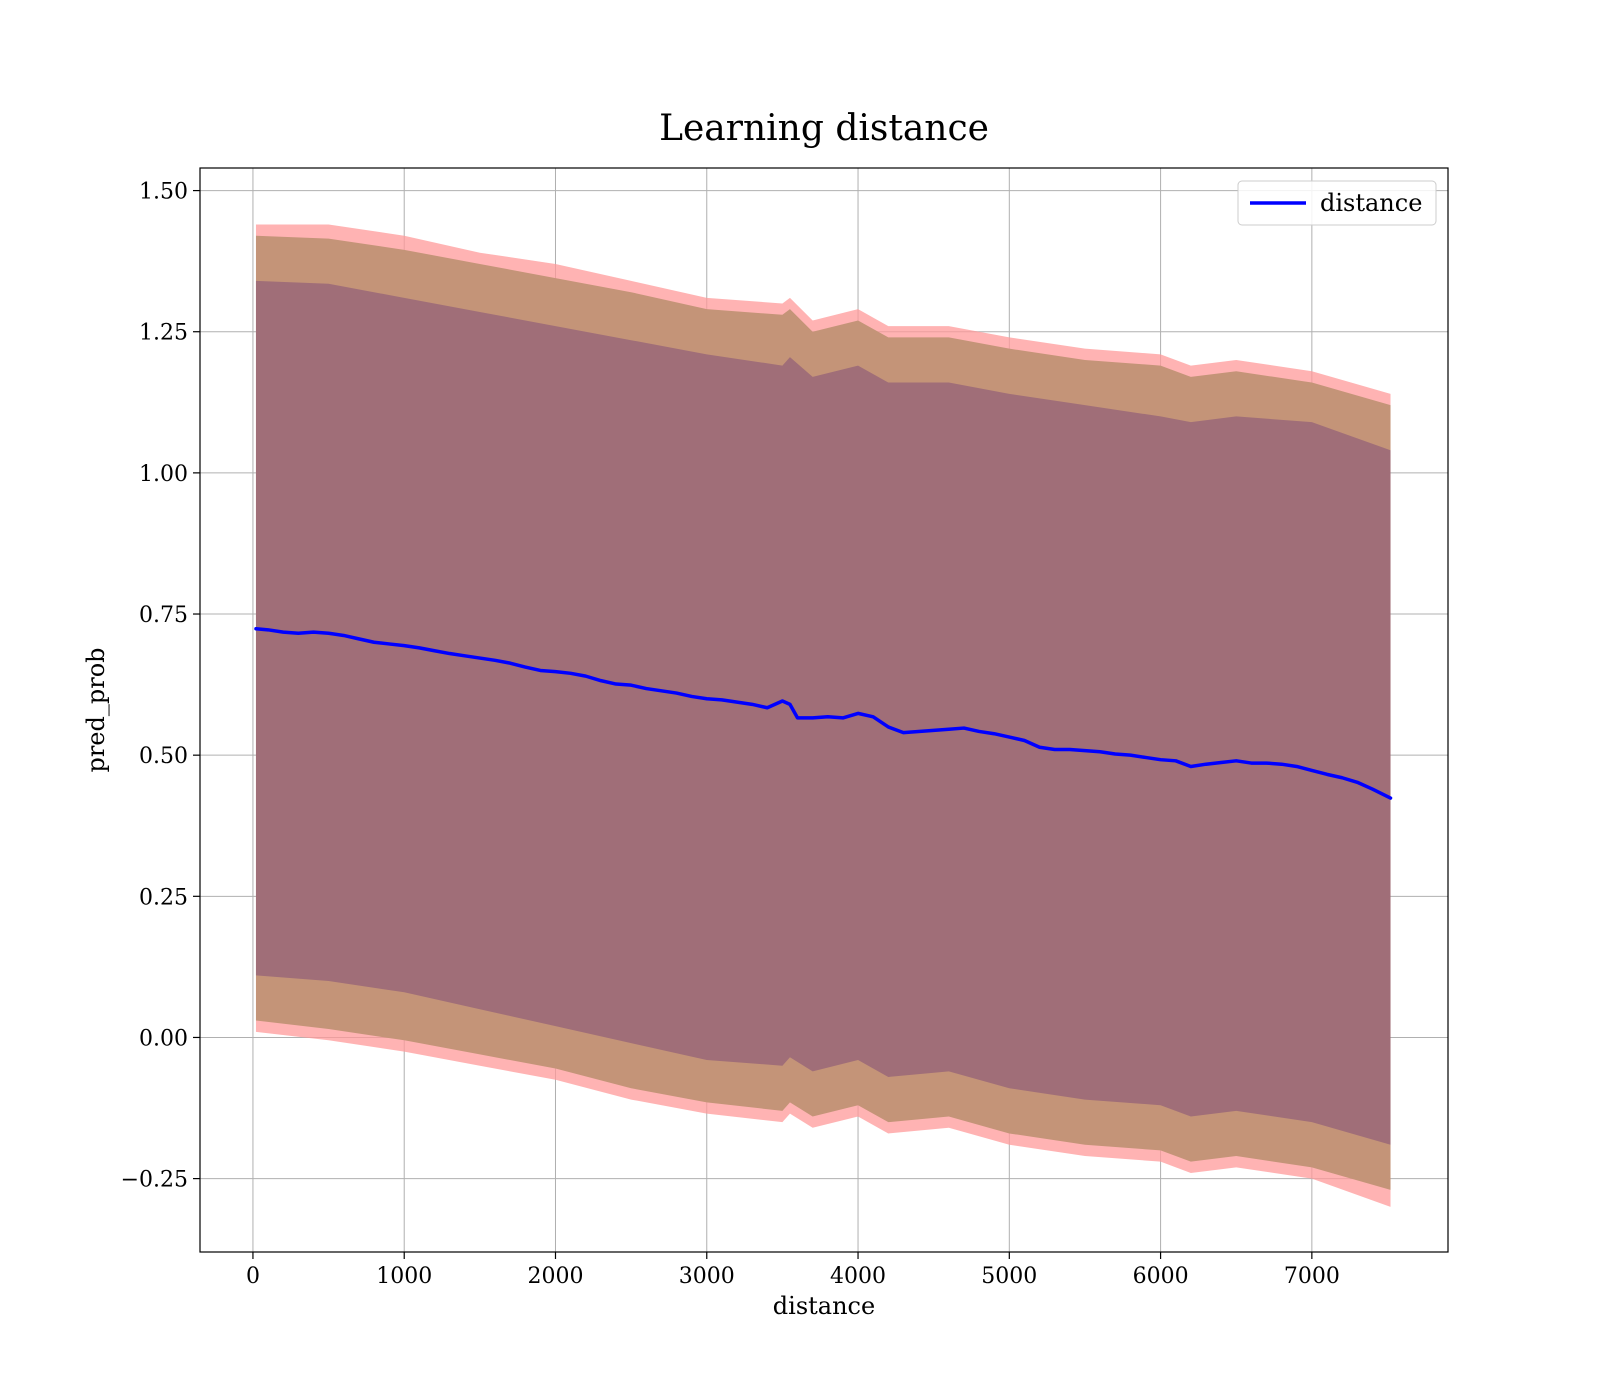  I want to click on y-tick-label: 0.00, so click(163, 1038).